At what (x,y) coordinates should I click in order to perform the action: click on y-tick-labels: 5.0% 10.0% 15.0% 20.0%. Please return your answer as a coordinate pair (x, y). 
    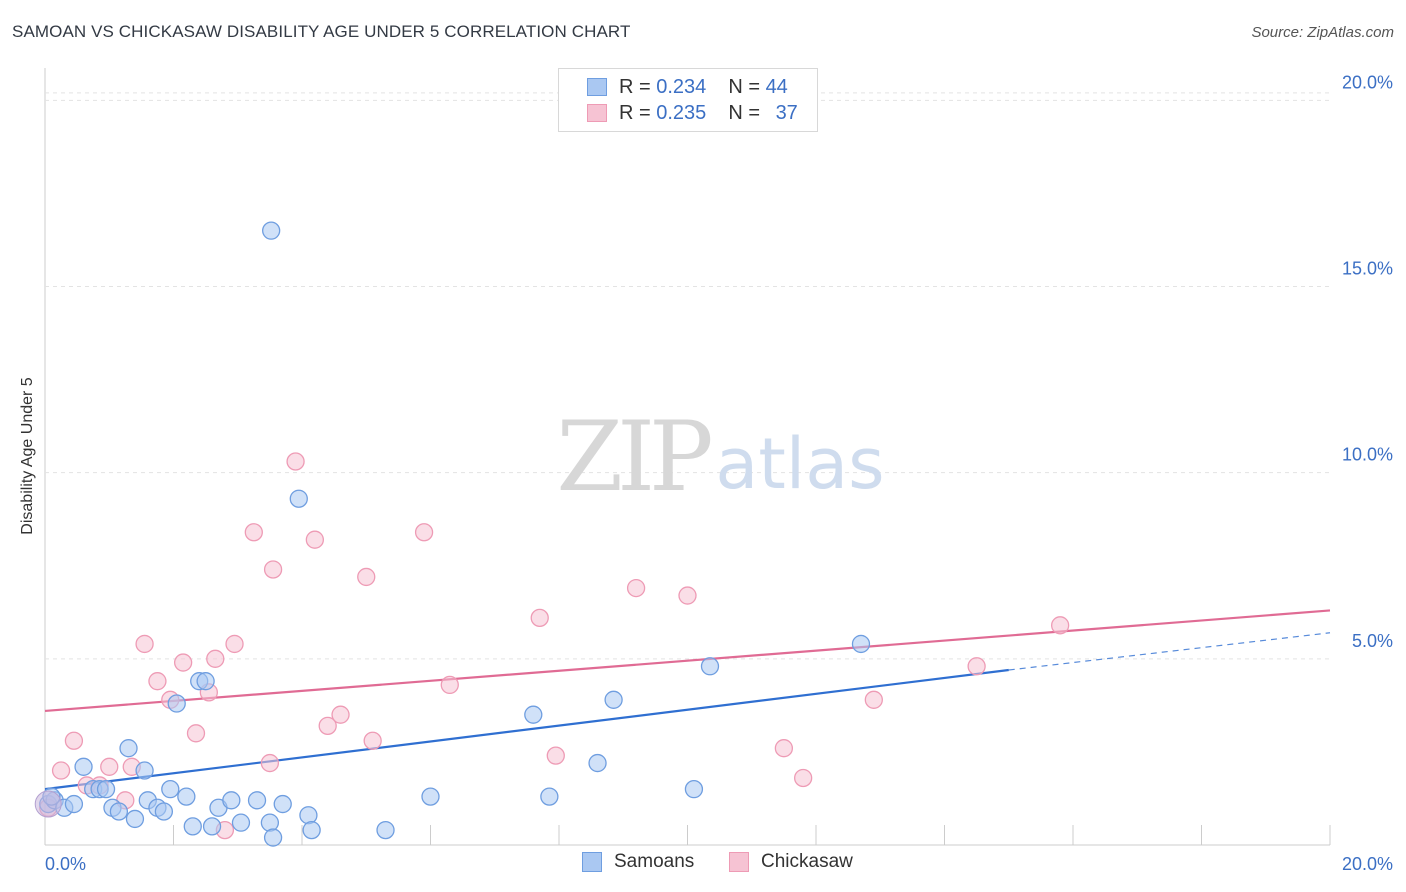
    Looking at the image, I should click on (1367, 361).